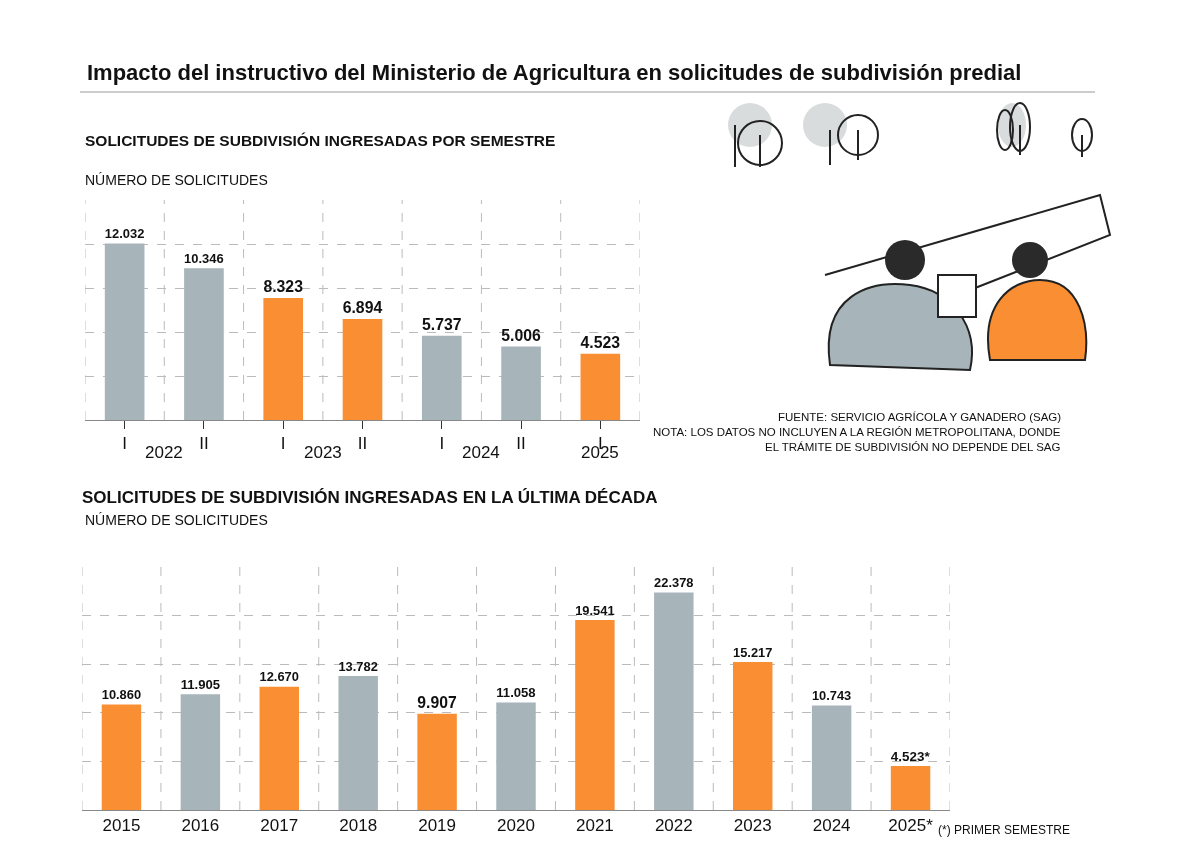  I want to click on x-tick-label: 2020, so click(516, 826).